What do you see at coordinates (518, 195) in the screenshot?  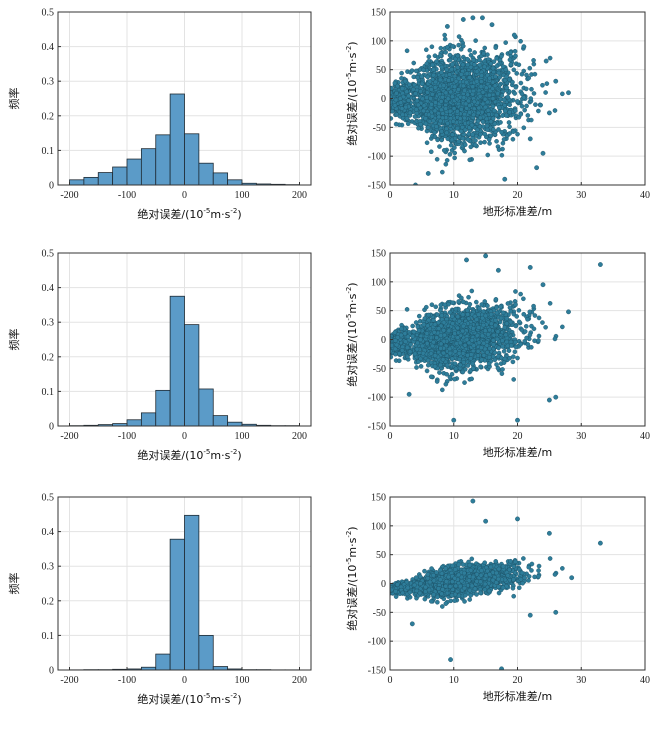 I see `x-tick-label: 20` at bounding box center [518, 195].